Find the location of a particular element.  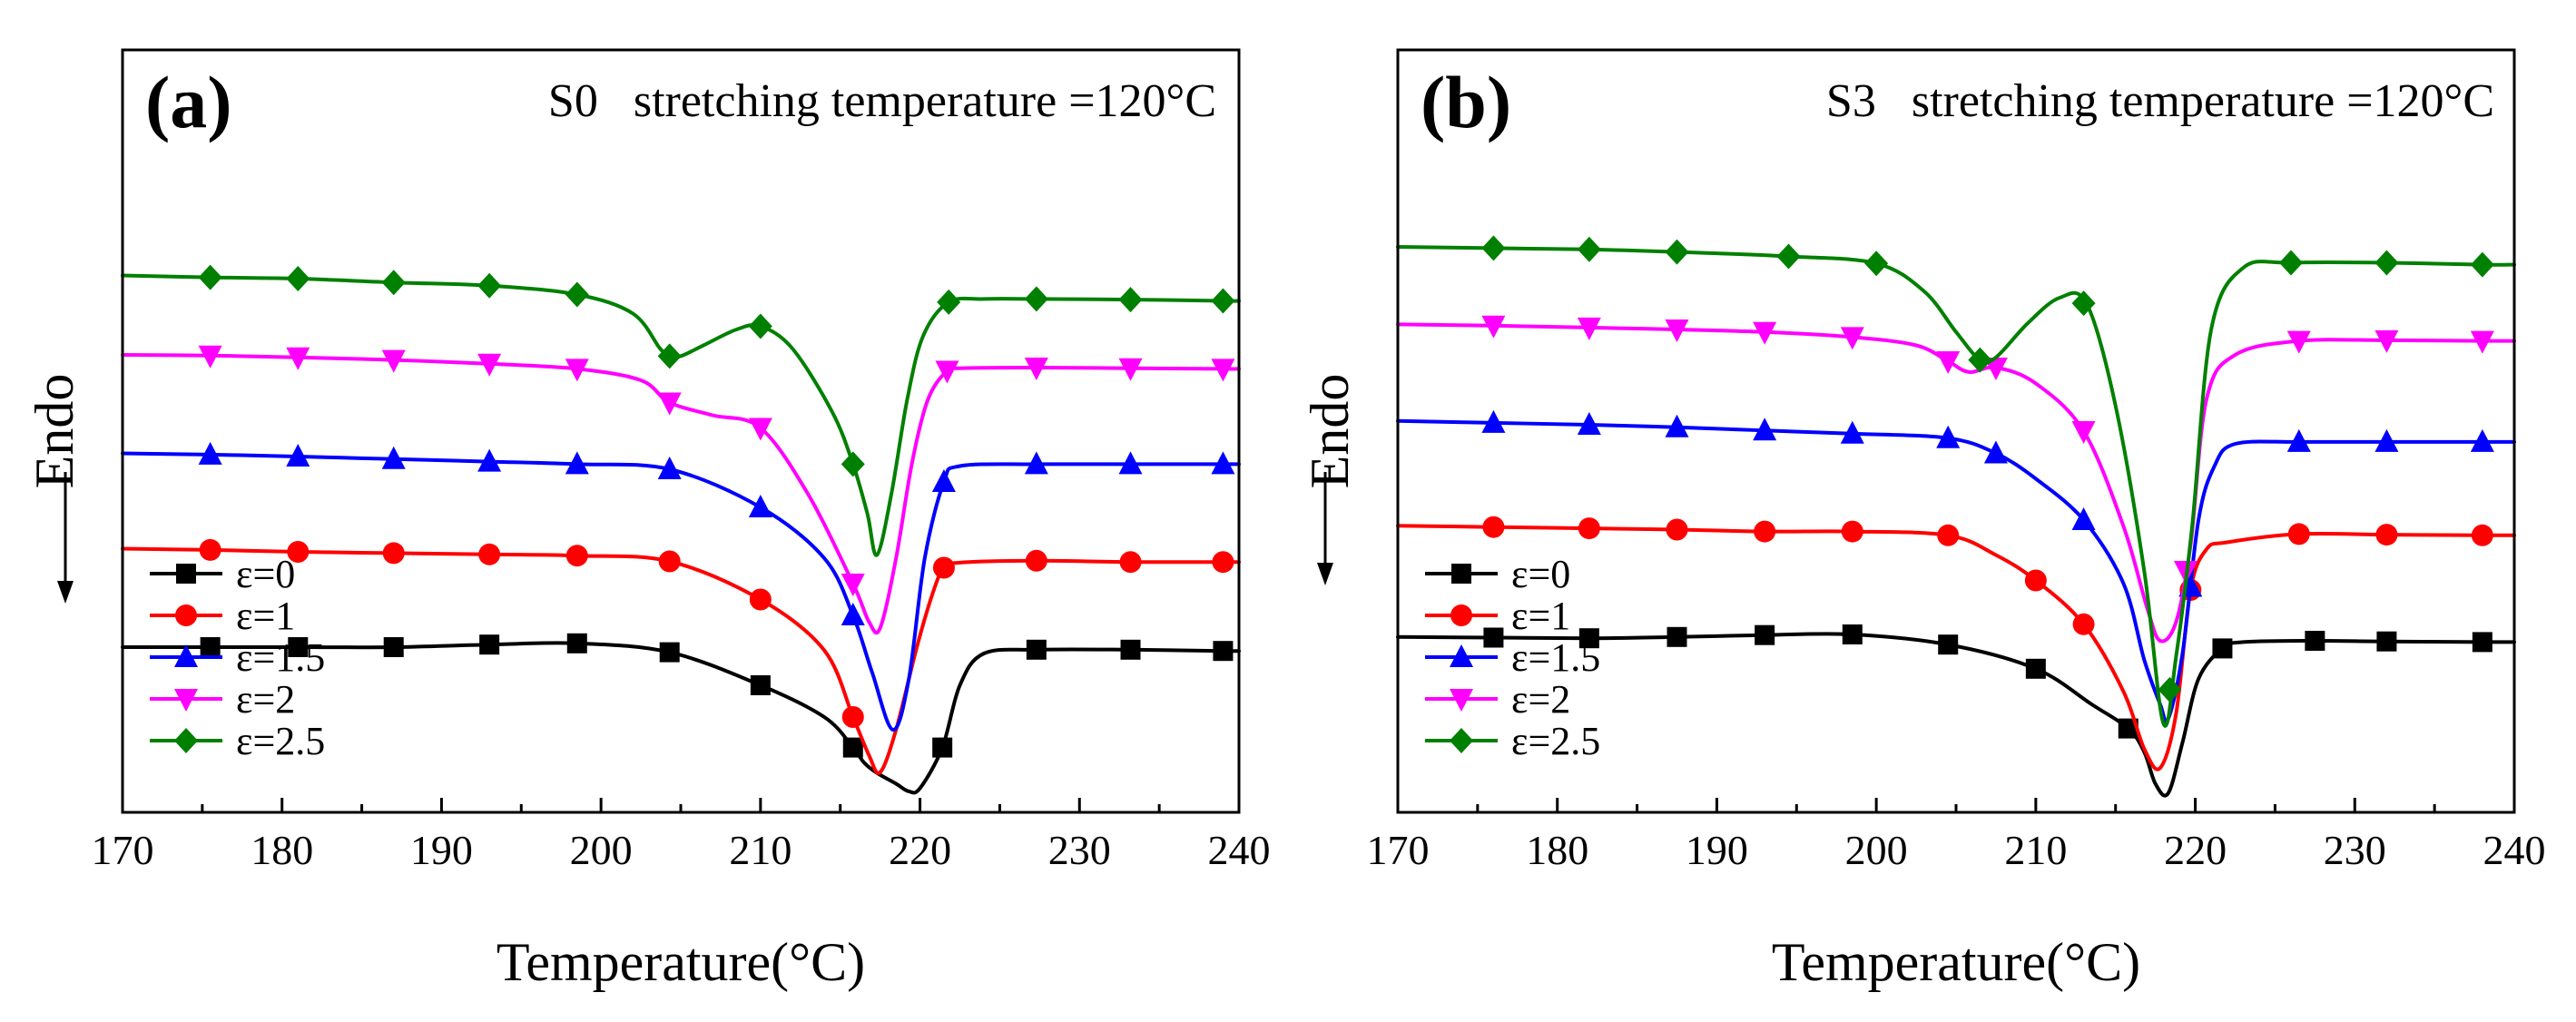

panel-b-label: (b) is located at coordinates (1466, 102).